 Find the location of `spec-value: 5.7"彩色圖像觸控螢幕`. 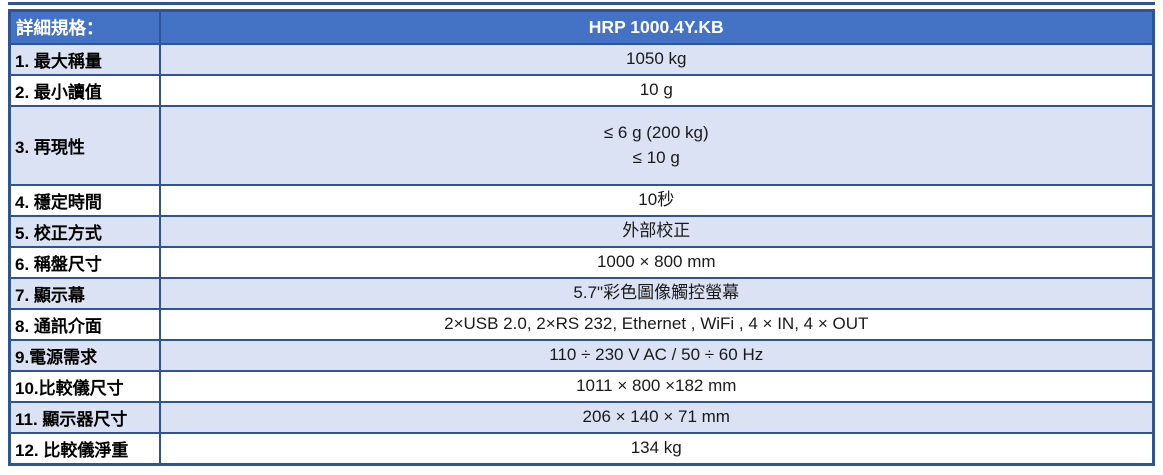

spec-value: 5.7"彩色圖像觸控螢幕 is located at coordinates (656, 293).